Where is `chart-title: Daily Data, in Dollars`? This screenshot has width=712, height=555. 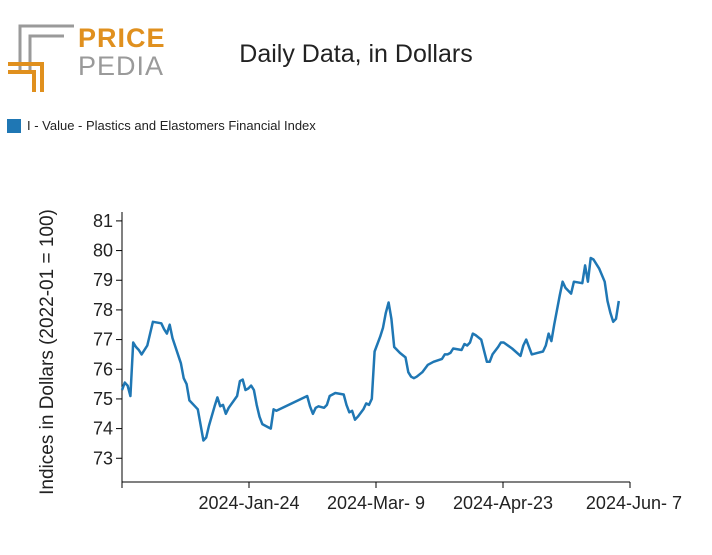 chart-title: Daily Data, in Dollars is located at coordinates (356, 54).